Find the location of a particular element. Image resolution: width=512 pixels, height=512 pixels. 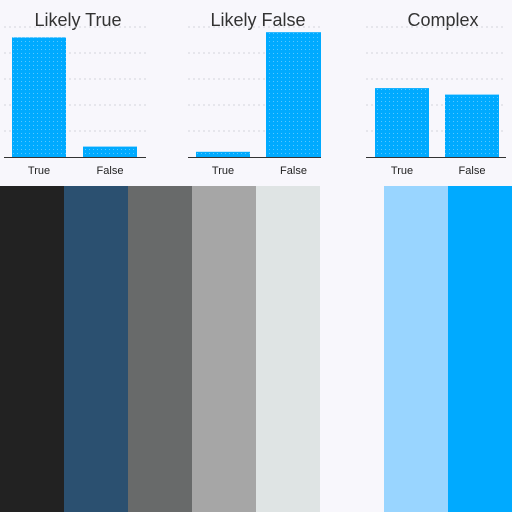

chart-panel-2: Likely False True False is located at coordinates (254, 93).